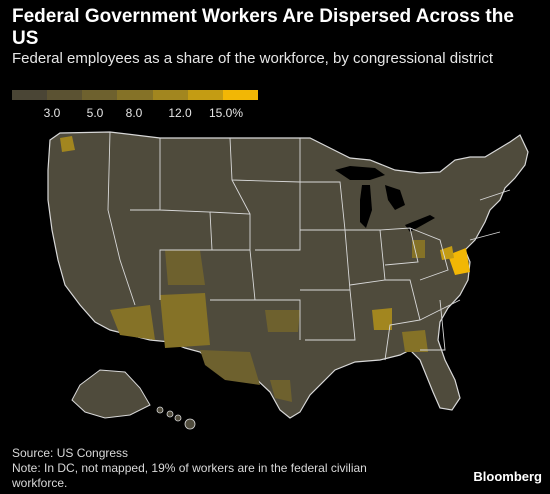 The width and height of the screenshot is (550, 494). Describe the element at coordinates (418, 249) in the screenshot. I see `district-ohio` at that location.